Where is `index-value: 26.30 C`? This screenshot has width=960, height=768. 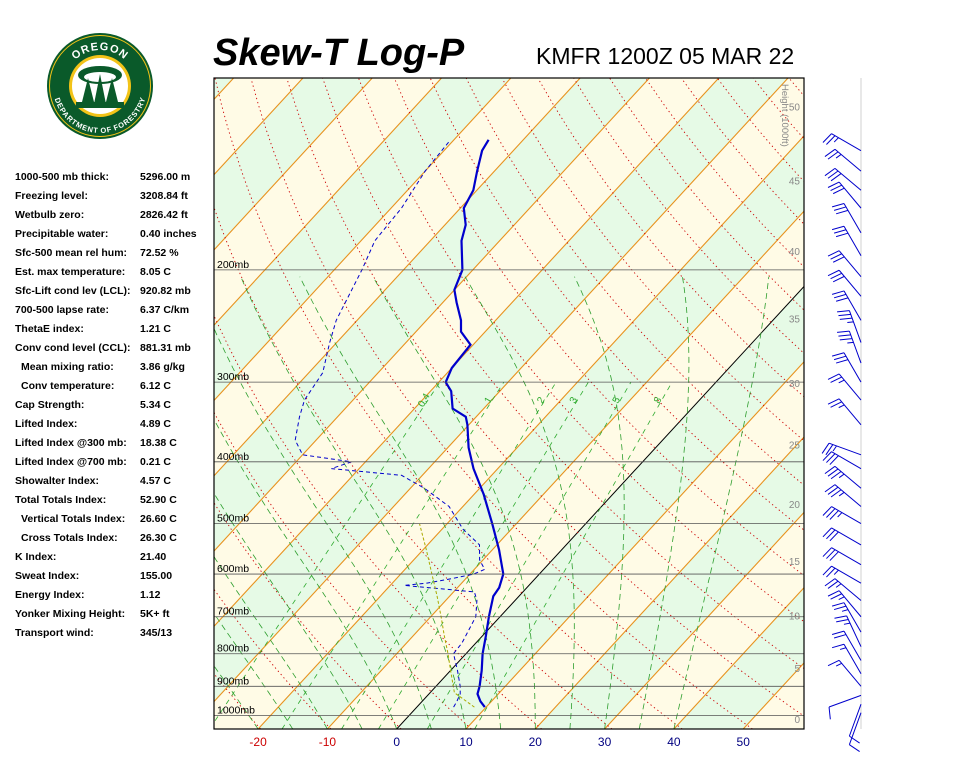 index-value: 26.30 C is located at coordinates (158, 538).